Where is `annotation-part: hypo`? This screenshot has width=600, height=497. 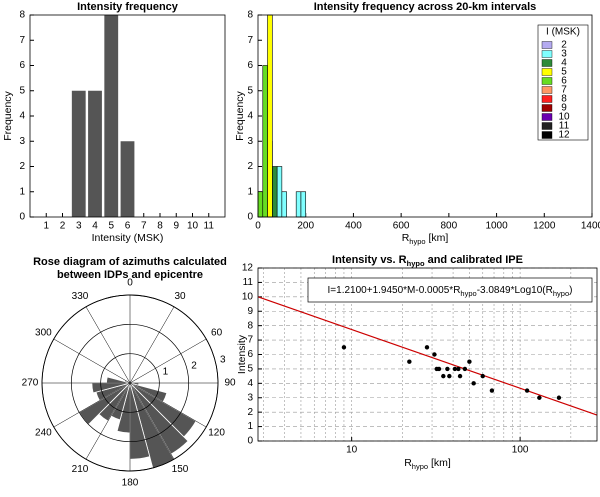
annotation-part: hypo is located at coordinates (468, 293).